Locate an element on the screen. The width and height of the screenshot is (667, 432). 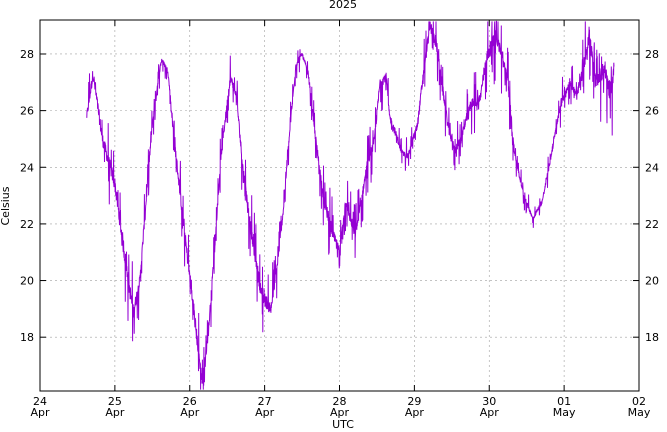
y-tick-label-left: 20 is located at coordinates (27, 281).